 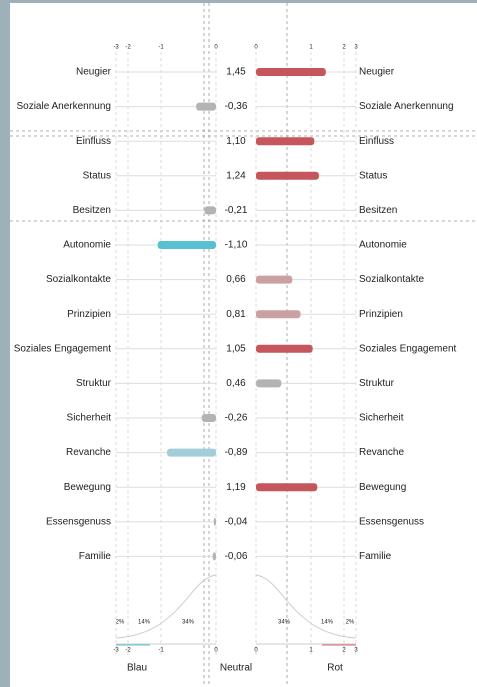 What do you see at coordinates (335, 668) in the screenshot?
I see `side-label: Rot` at bounding box center [335, 668].